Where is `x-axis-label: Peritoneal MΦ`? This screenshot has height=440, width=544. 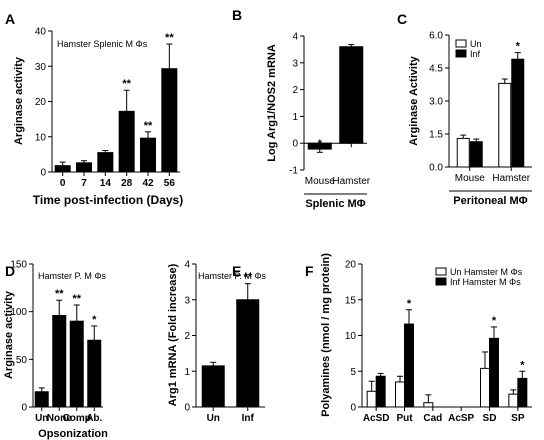
x-axis-label: Peritoneal MΦ is located at coordinates (490, 201).